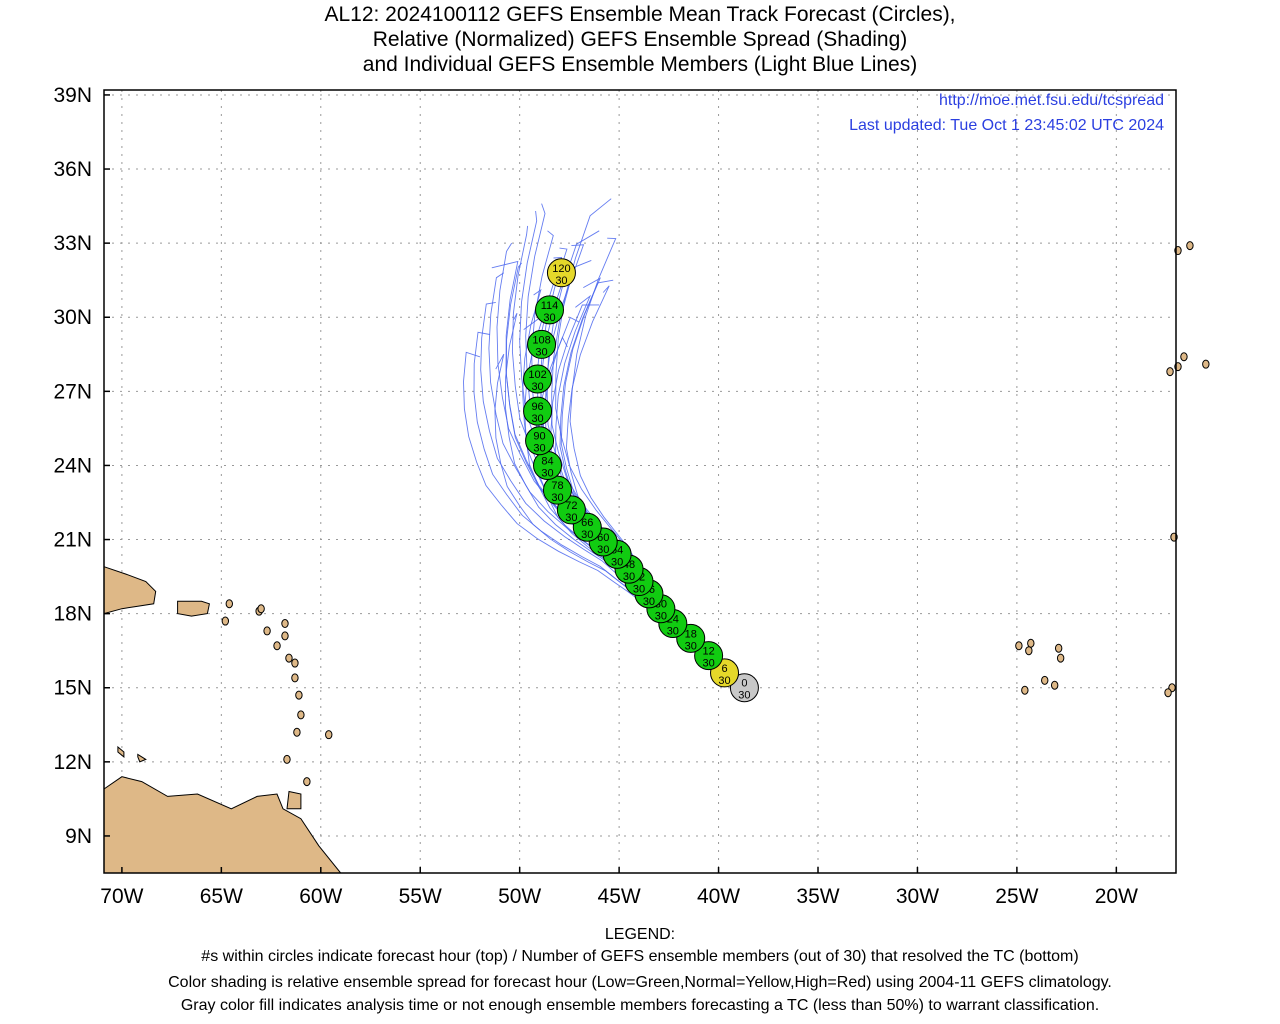 The height and width of the screenshot is (1024, 1280). Describe the element at coordinates (420, 896) in the screenshot. I see `lon-tick-label: 55W` at that location.